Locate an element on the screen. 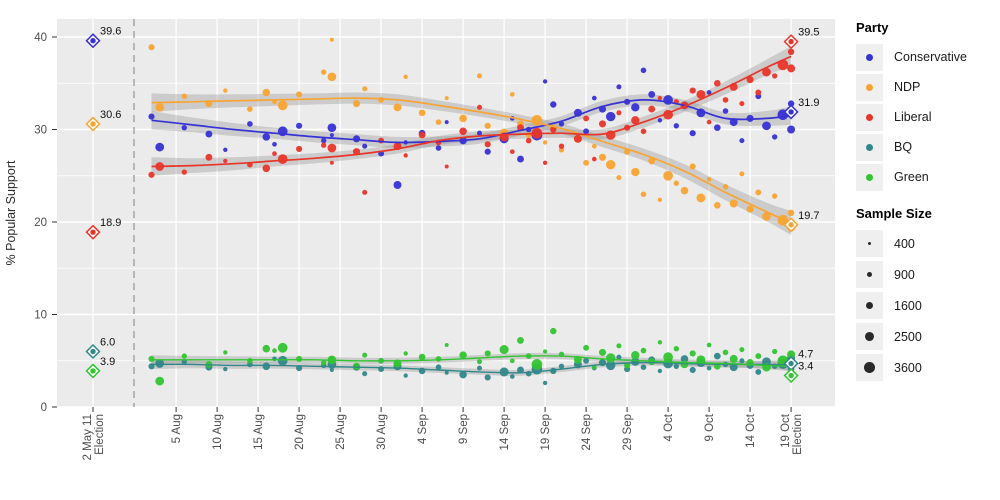 The width and height of the screenshot is (1000, 500). final-election-value-label: 31.9 is located at coordinates (808, 103).